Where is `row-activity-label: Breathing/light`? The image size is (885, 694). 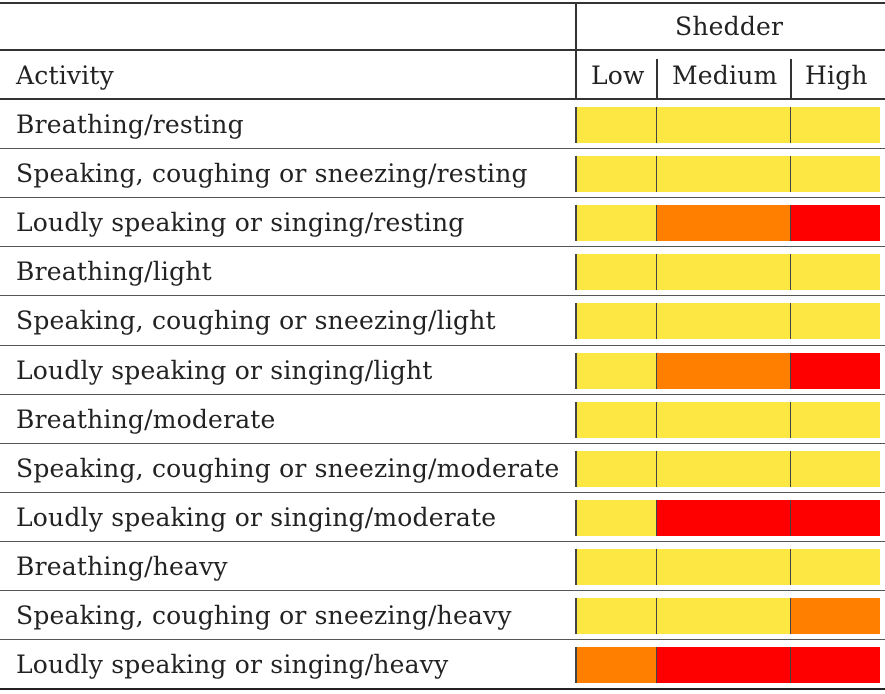
row-activity-label: Breathing/light is located at coordinates (114, 272).